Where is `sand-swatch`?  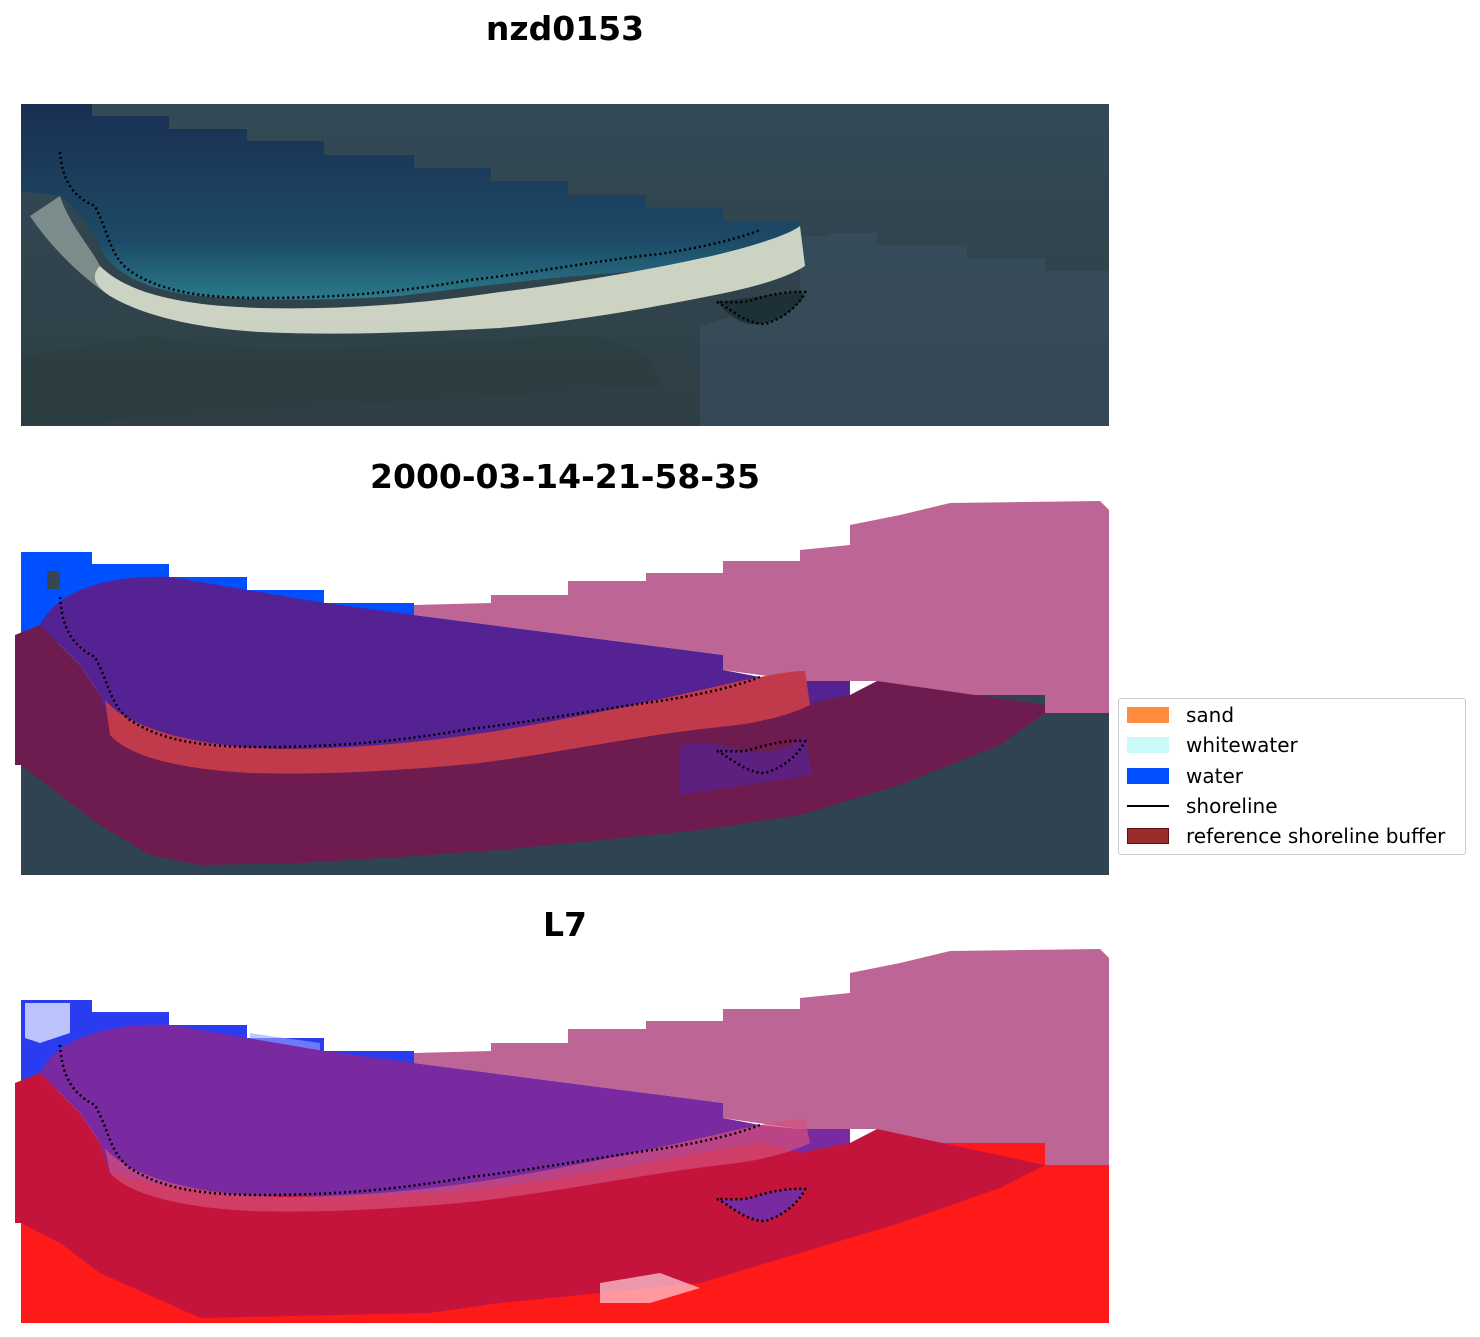
sand-swatch is located at coordinates (1148, 715).